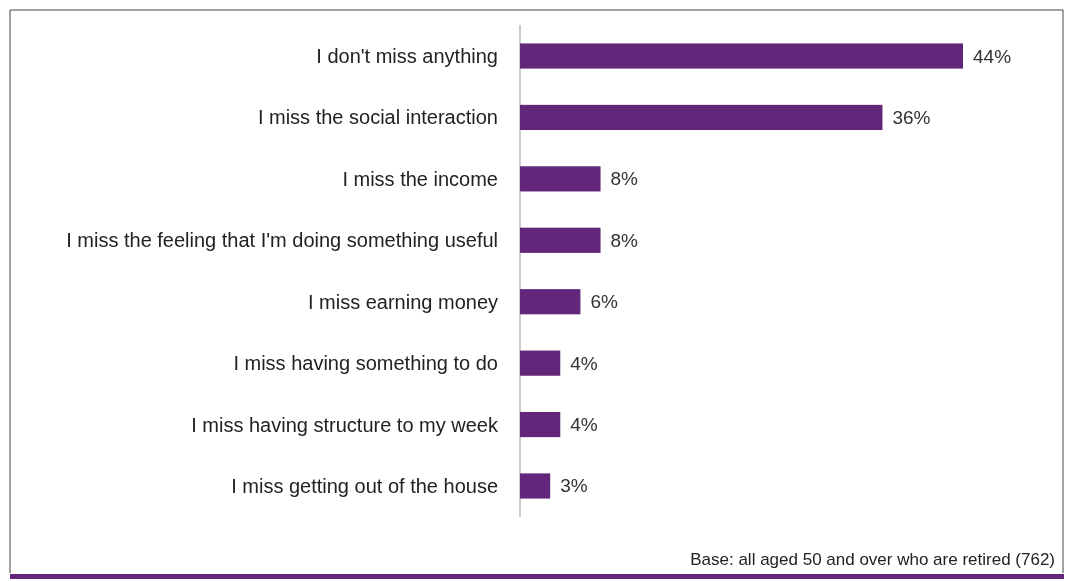  What do you see at coordinates (345, 424) in the screenshot?
I see `y-tick-label: I miss having structure to my week` at bounding box center [345, 424].